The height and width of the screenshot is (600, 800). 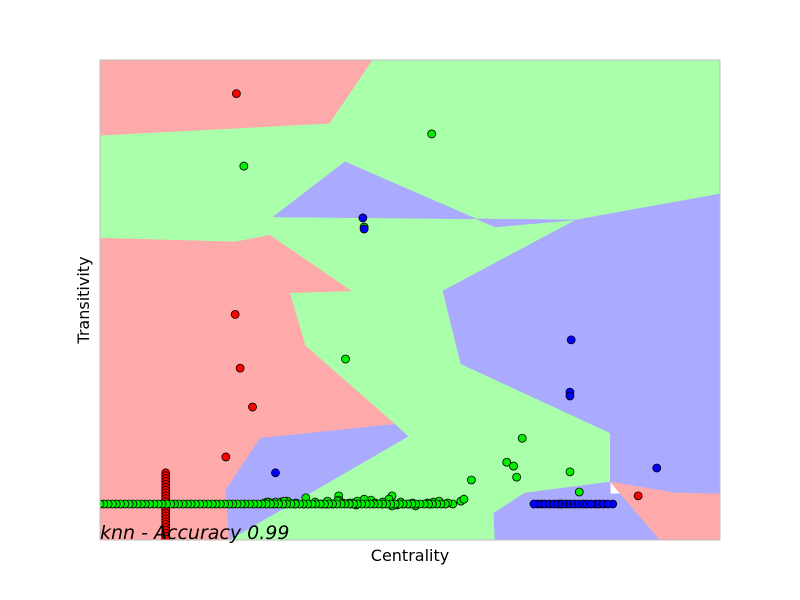 I want to click on x-axis-label: Centrality, so click(x=410, y=555).